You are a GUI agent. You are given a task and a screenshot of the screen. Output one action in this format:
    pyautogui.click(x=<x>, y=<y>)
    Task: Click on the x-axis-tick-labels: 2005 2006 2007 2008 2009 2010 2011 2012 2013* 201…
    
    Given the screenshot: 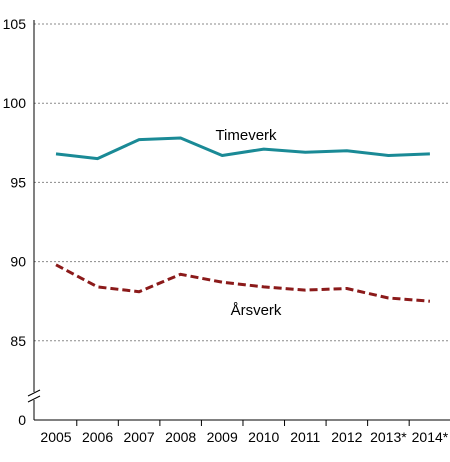 What is the action you would take?
    pyautogui.click(x=244, y=437)
    